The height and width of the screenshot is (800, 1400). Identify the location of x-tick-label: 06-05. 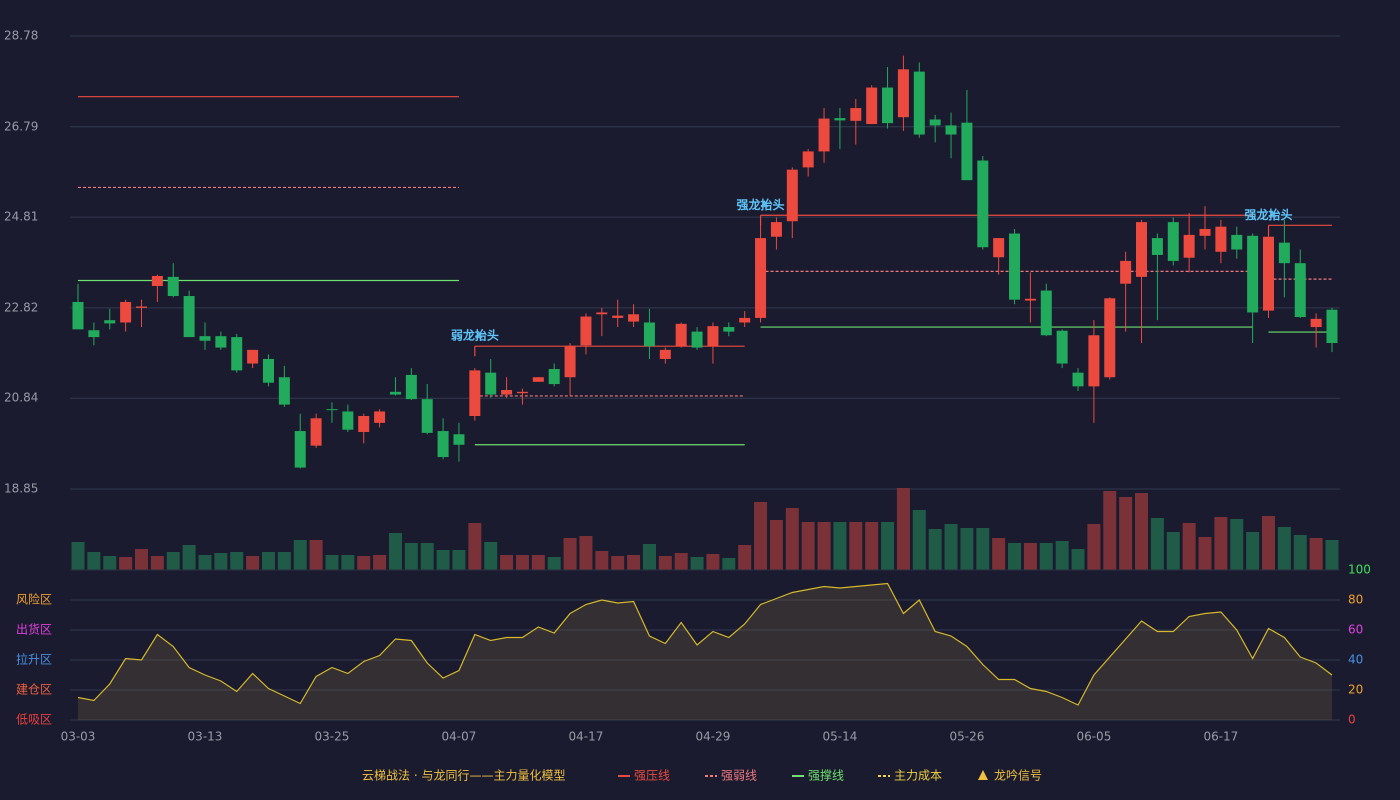
(1093, 737).